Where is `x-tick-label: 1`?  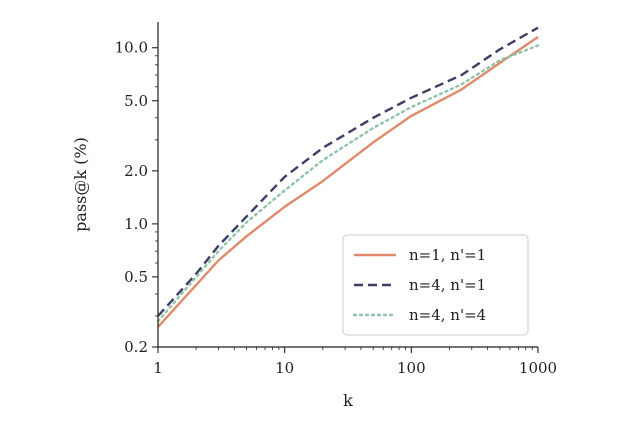 x-tick-label: 1 is located at coordinates (158, 368).